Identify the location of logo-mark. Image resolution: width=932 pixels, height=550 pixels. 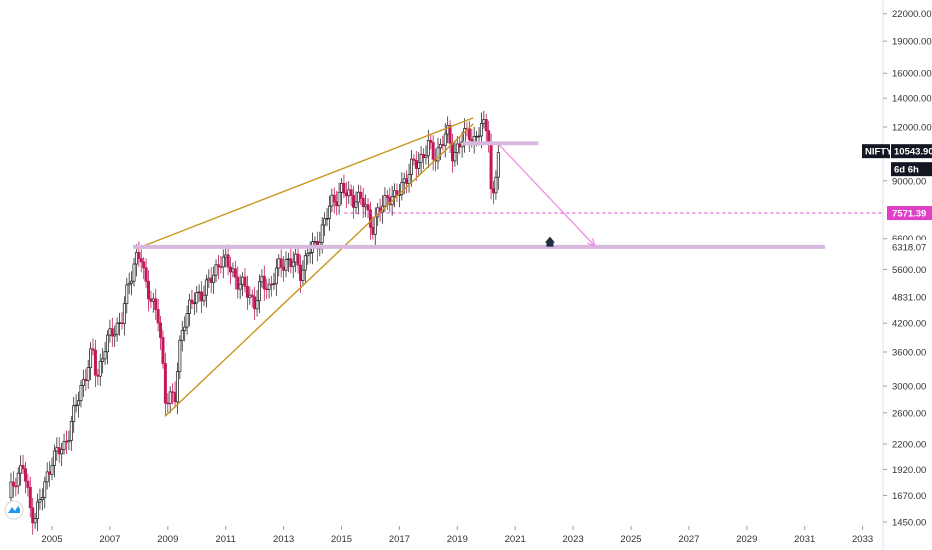
(14, 509).